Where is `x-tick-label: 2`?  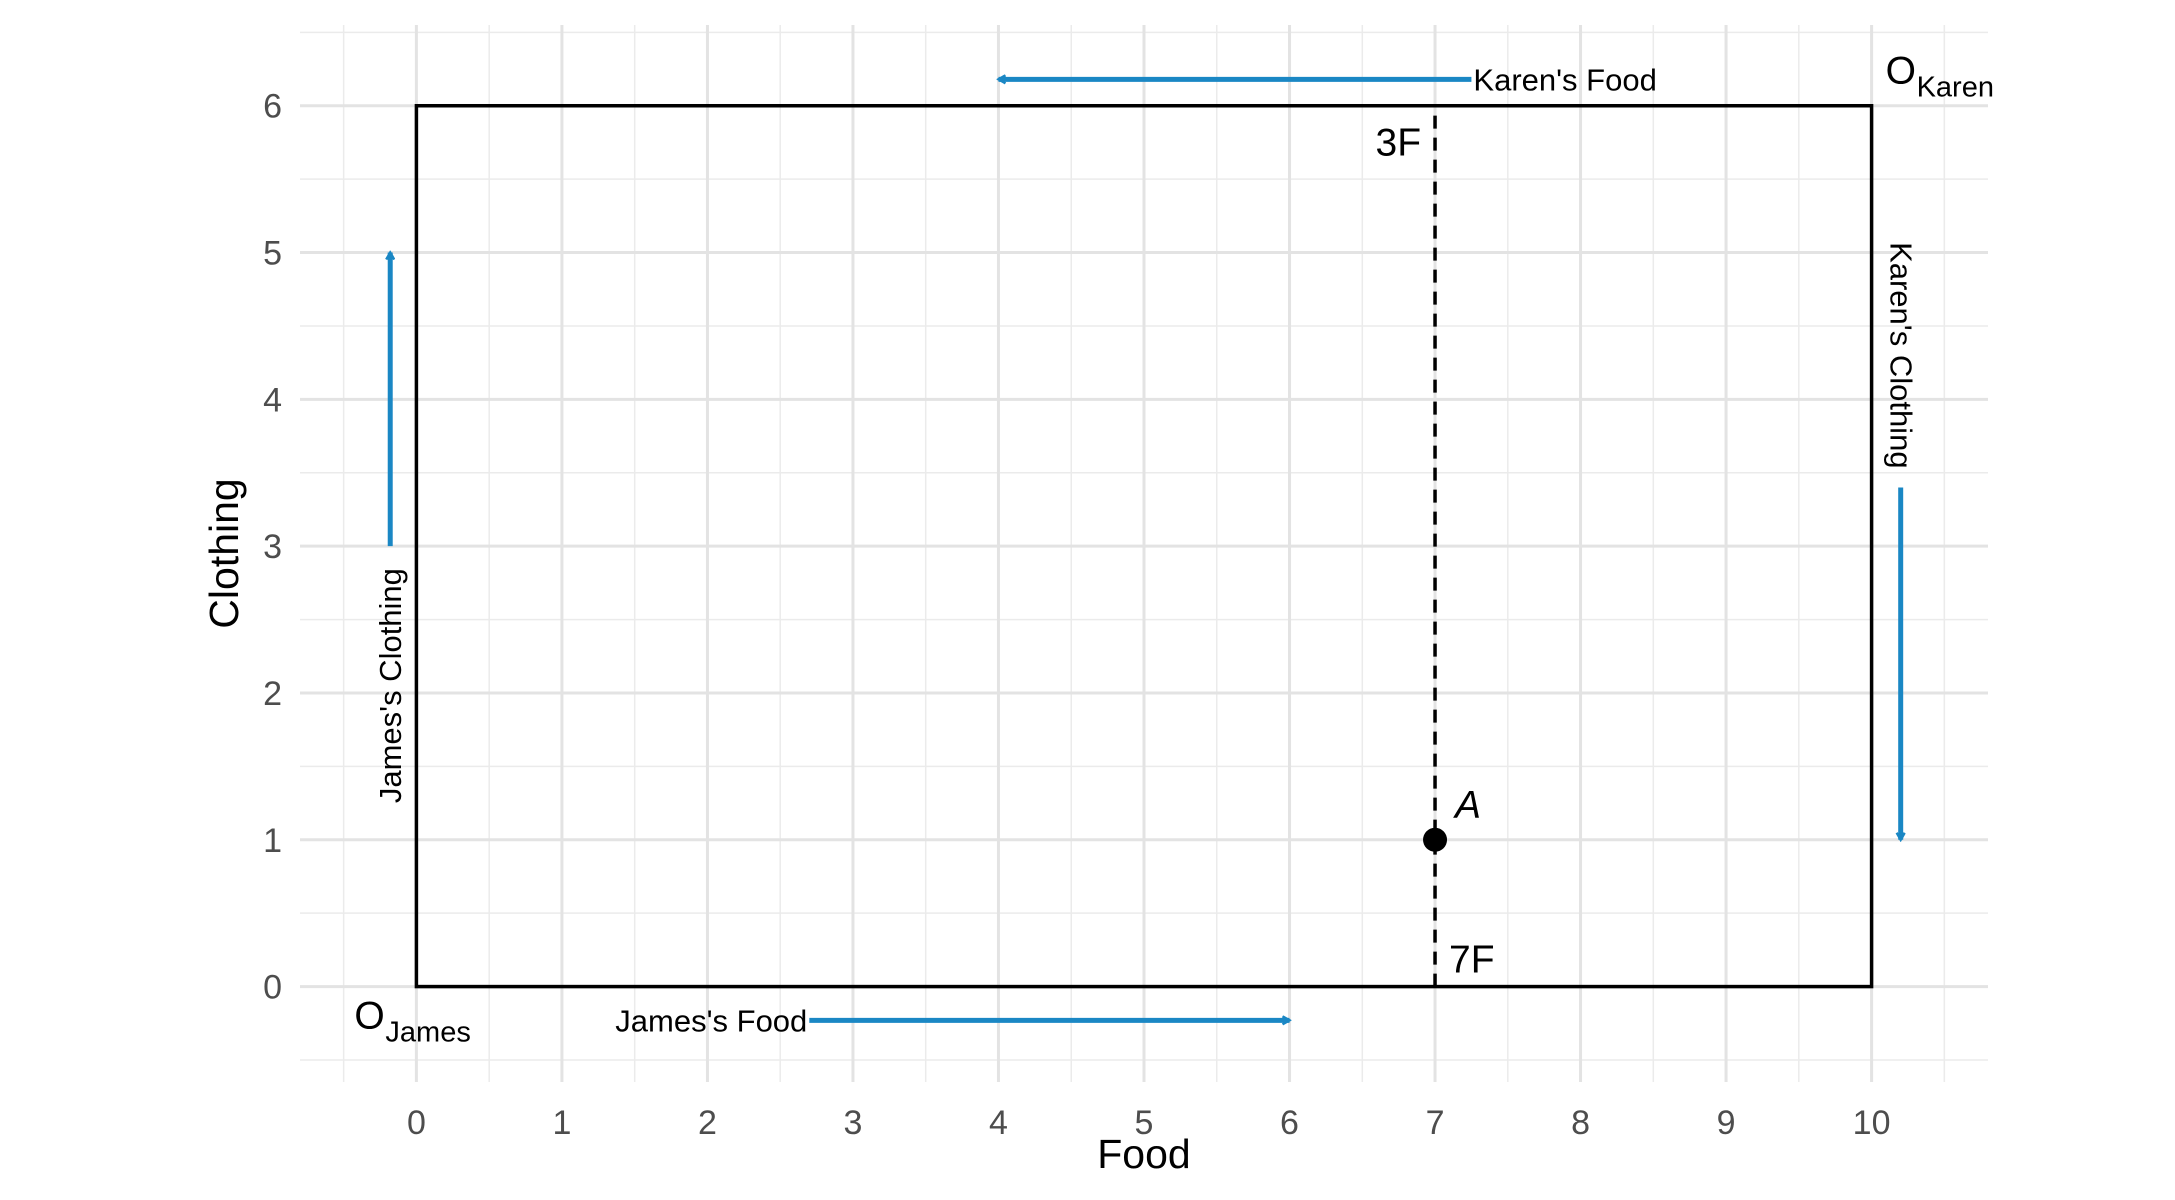 x-tick-label: 2 is located at coordinates (707, 1123).